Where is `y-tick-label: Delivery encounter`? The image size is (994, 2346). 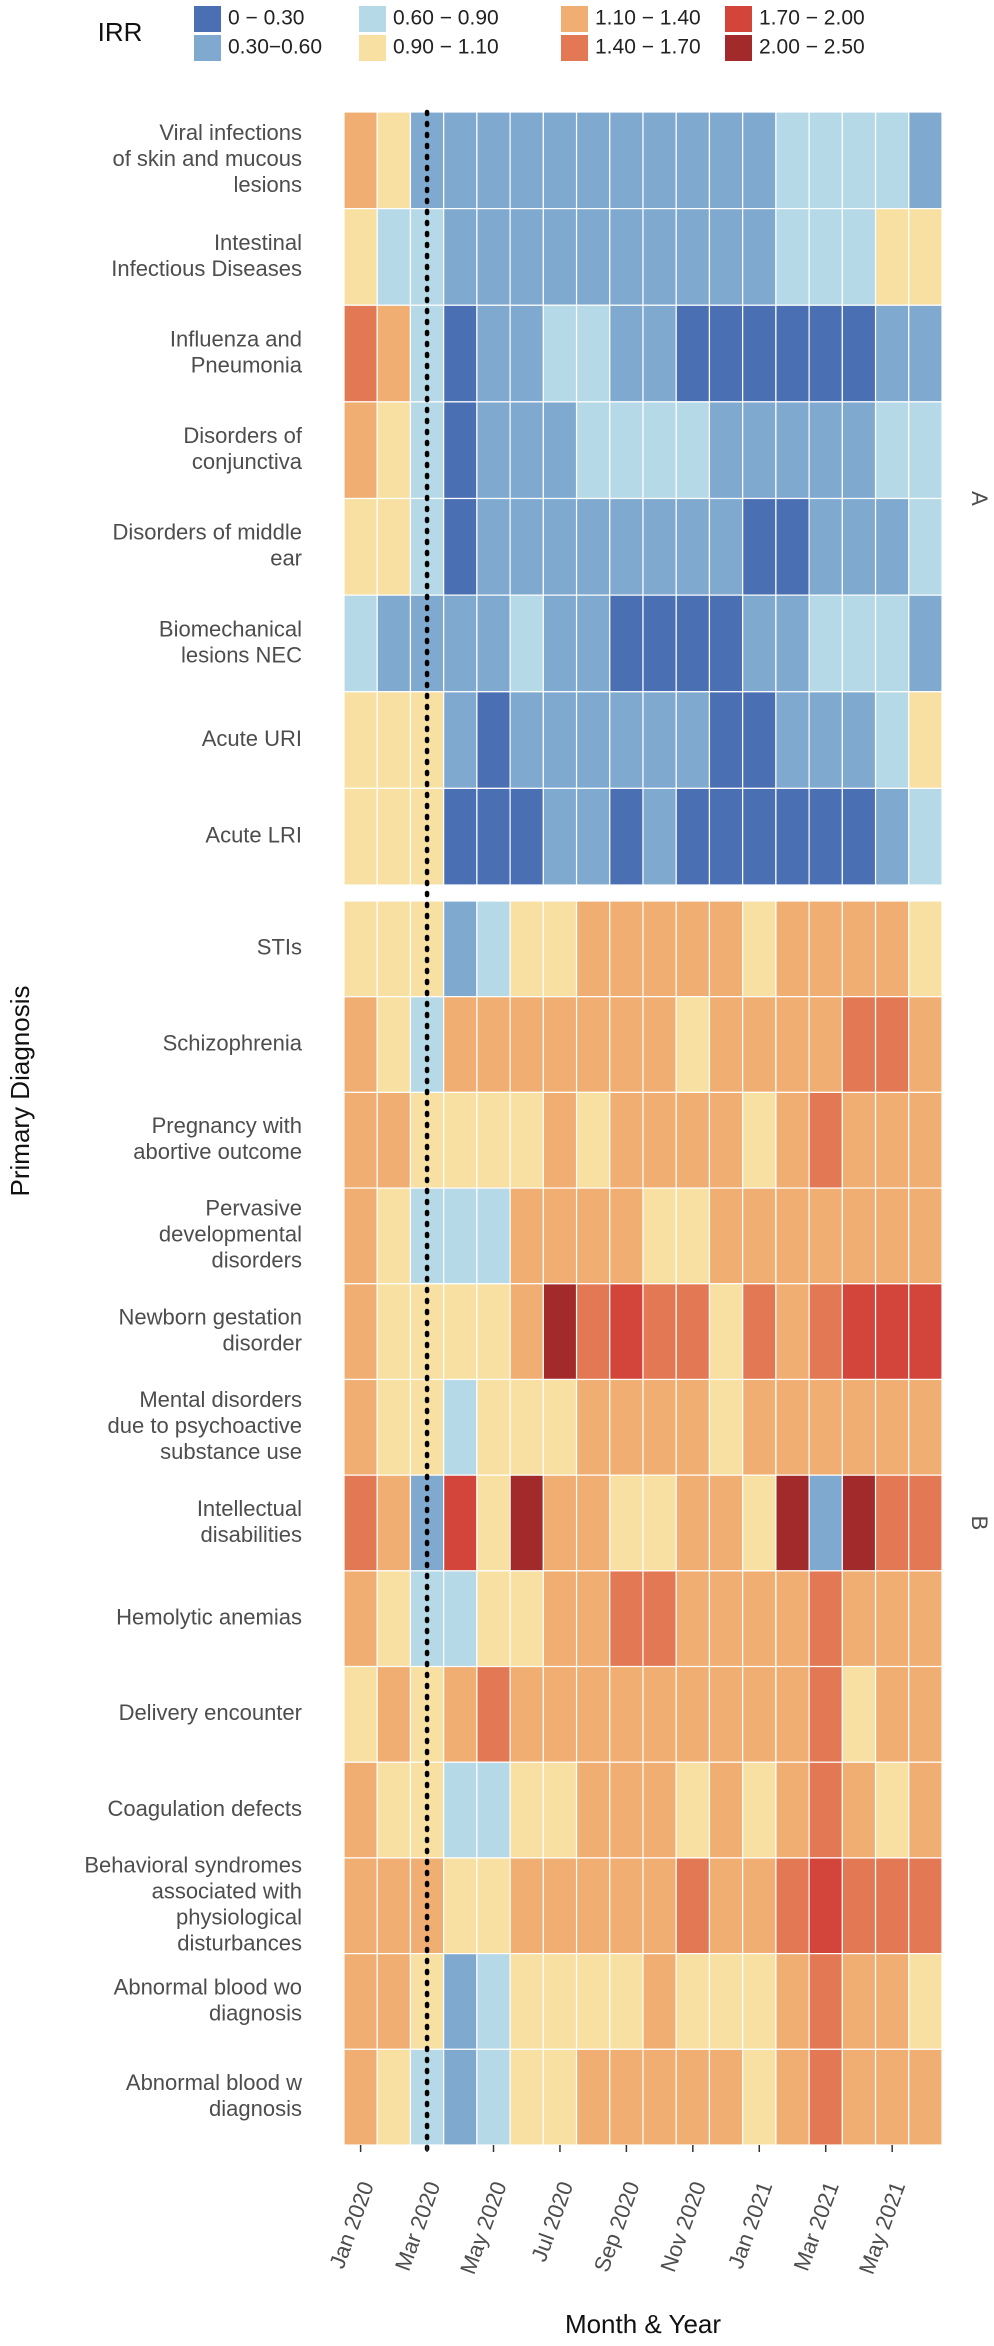 y-tick-label: Delivery encounter is located at coordinates (210, 1712).